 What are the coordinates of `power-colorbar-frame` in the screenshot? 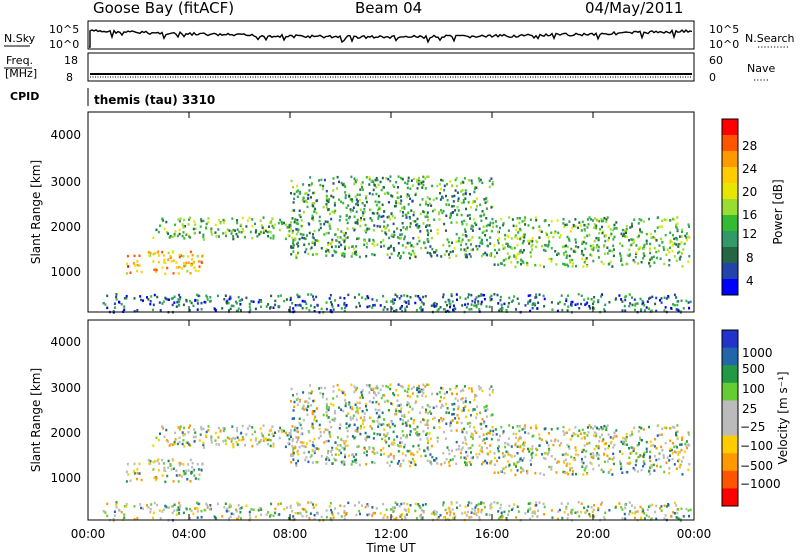 It's located at (730, 207).